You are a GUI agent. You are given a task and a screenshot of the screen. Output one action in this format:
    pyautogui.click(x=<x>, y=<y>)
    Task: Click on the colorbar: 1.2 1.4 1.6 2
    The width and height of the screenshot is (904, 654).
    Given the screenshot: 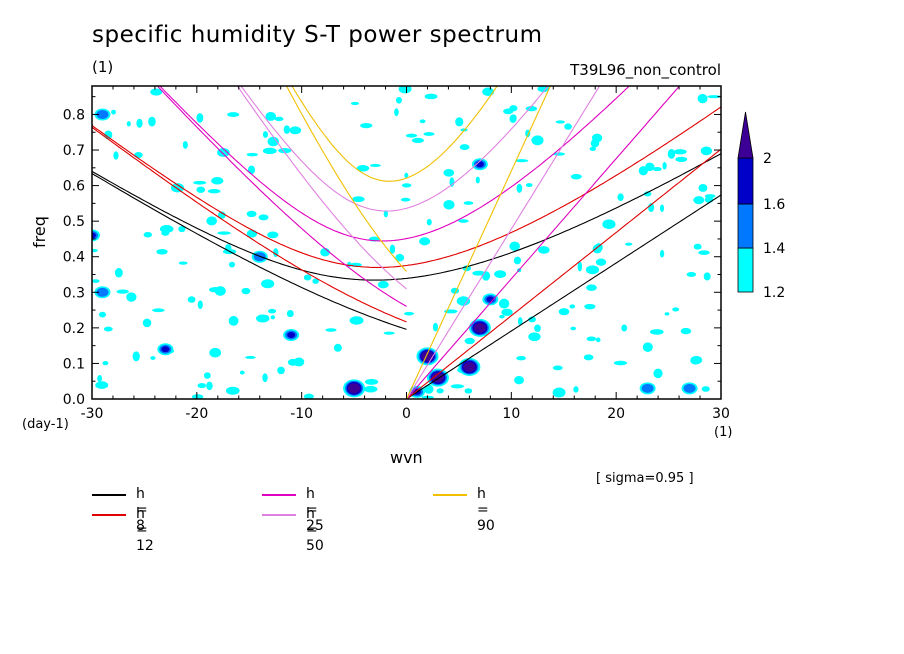 What is the action you would take?
    pyautogui.click(x=761, y=206)
    